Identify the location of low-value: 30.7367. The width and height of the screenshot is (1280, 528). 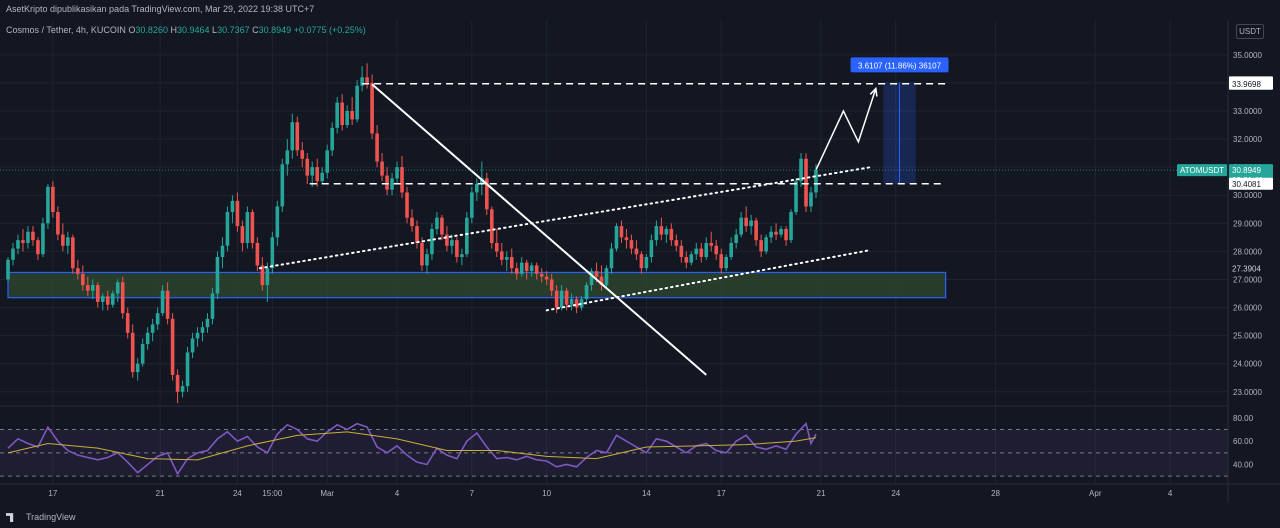
(233, 30).